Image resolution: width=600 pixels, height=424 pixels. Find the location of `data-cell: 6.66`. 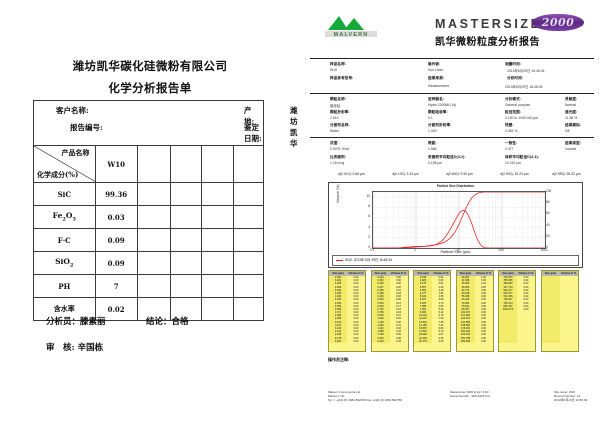

data-cell: 6.66 is located at coordinates (441, 328).